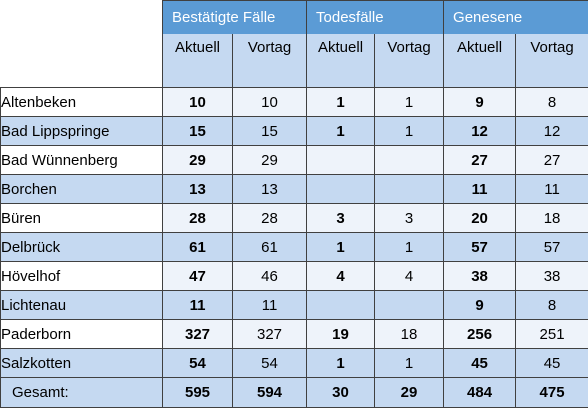 The height and width of the screenshot is (408, 588). Describe the element at coordinates (341, 276) in the screenshot. I see `current-value-cell: 4` at that location.